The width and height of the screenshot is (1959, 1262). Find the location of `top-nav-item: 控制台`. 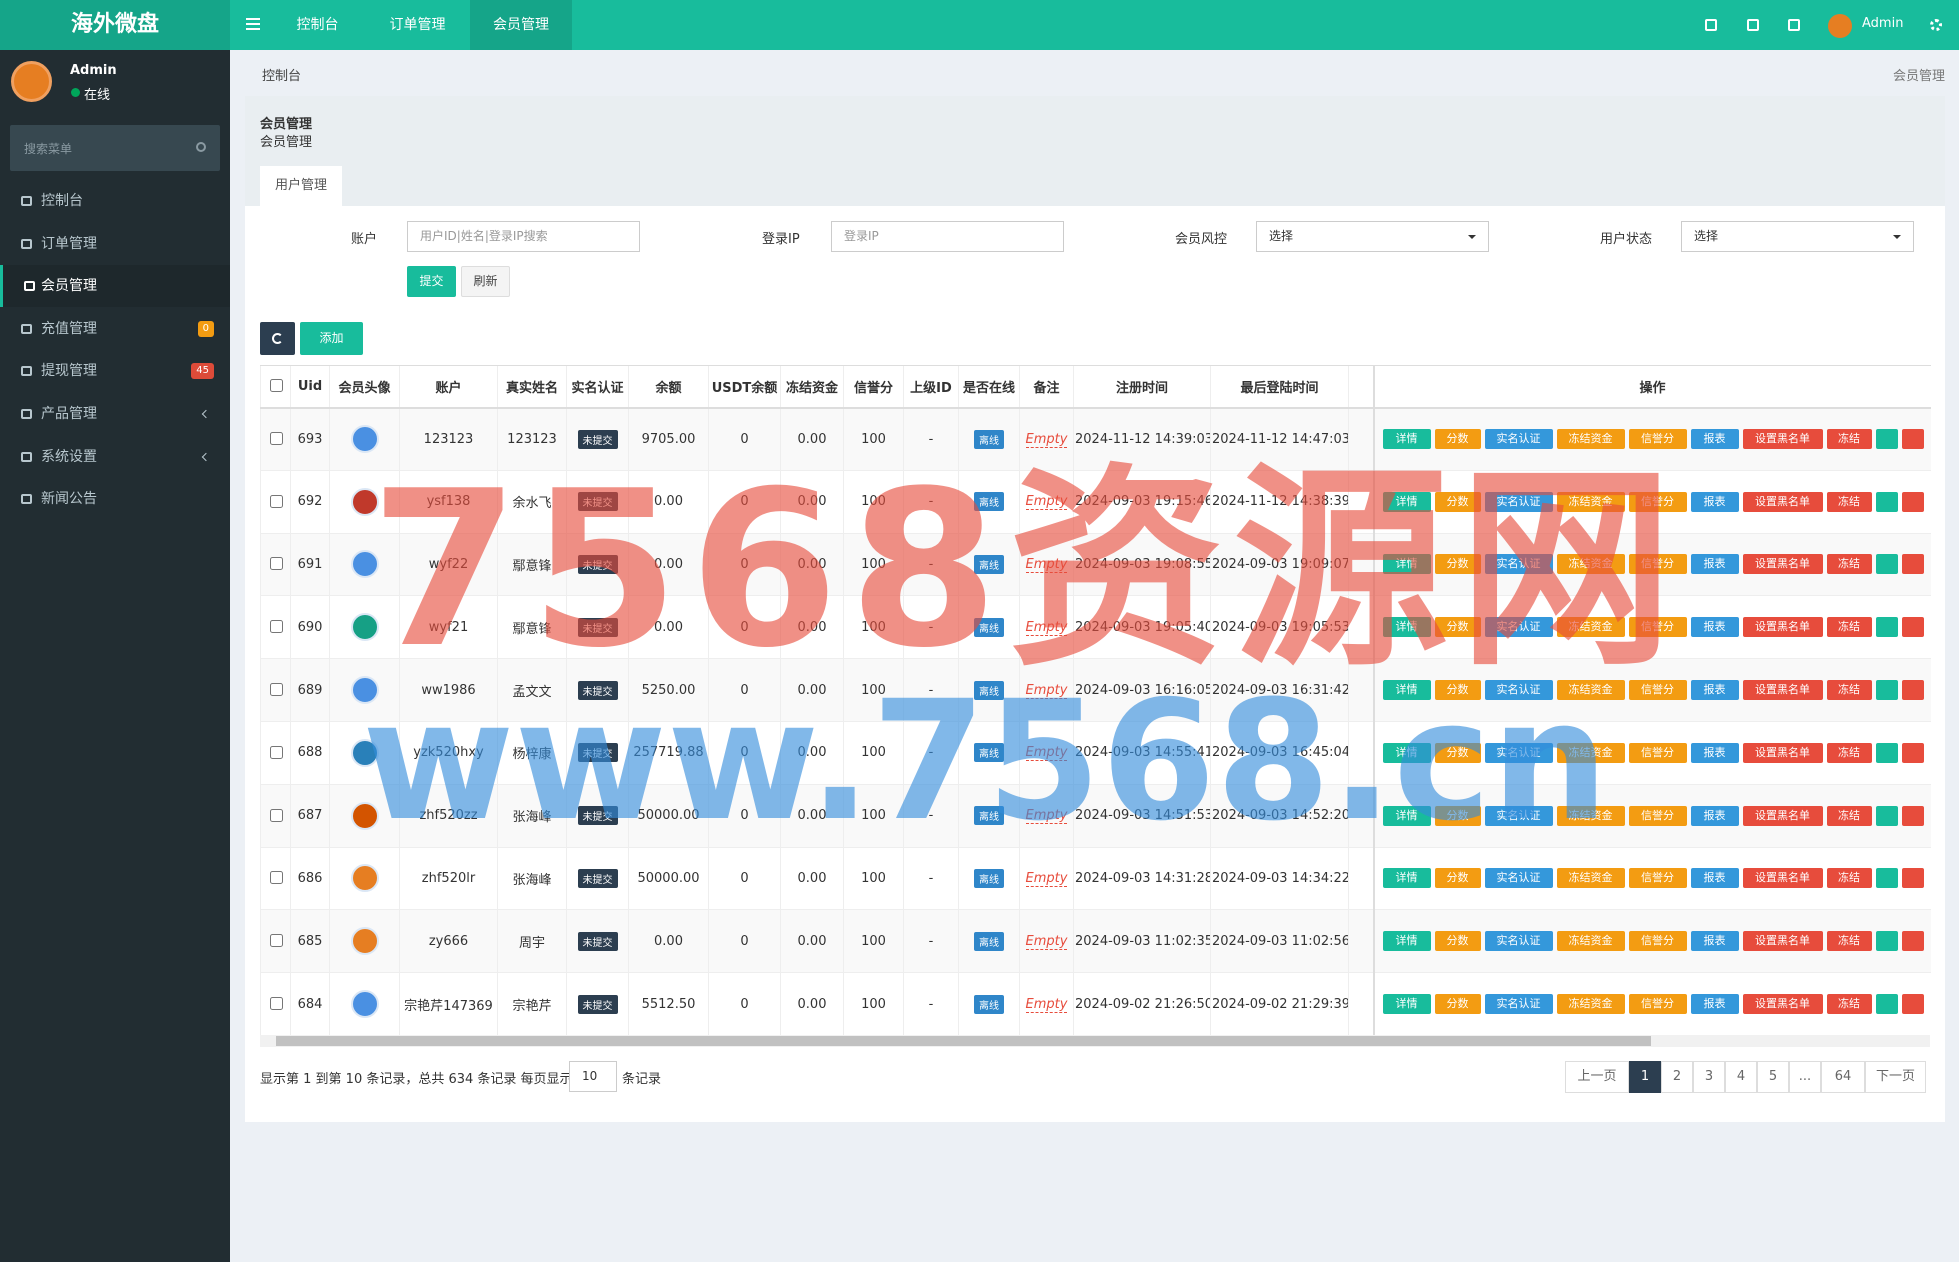

top-nav-item: 控制台 is located at coordinates (317, 25).